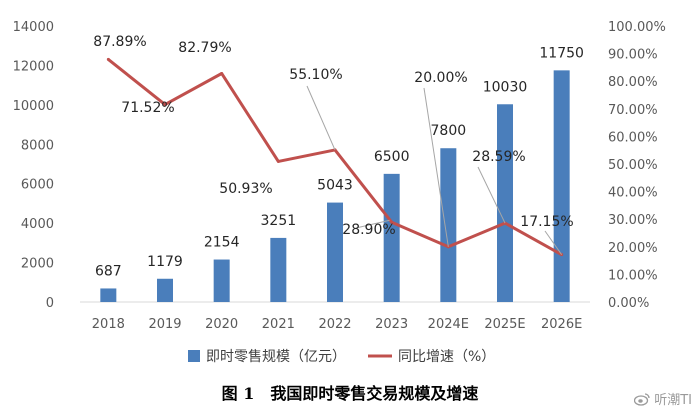 This screenshot has width=700, height=414. What do you see at coordinates (194, 356) in the screenshot?
I see `legend-bar-swatch` at bounding box center [194, 356].